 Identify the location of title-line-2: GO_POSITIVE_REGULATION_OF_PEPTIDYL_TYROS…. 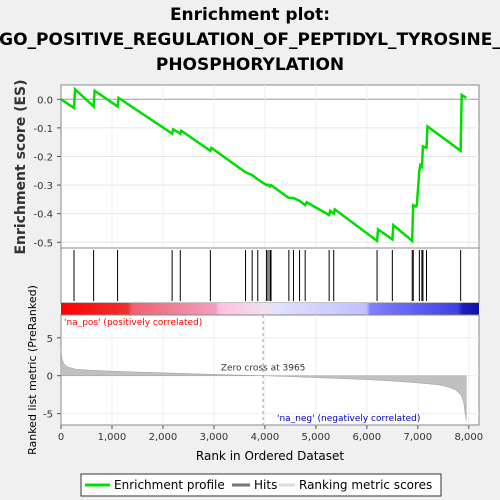
(250, 40).